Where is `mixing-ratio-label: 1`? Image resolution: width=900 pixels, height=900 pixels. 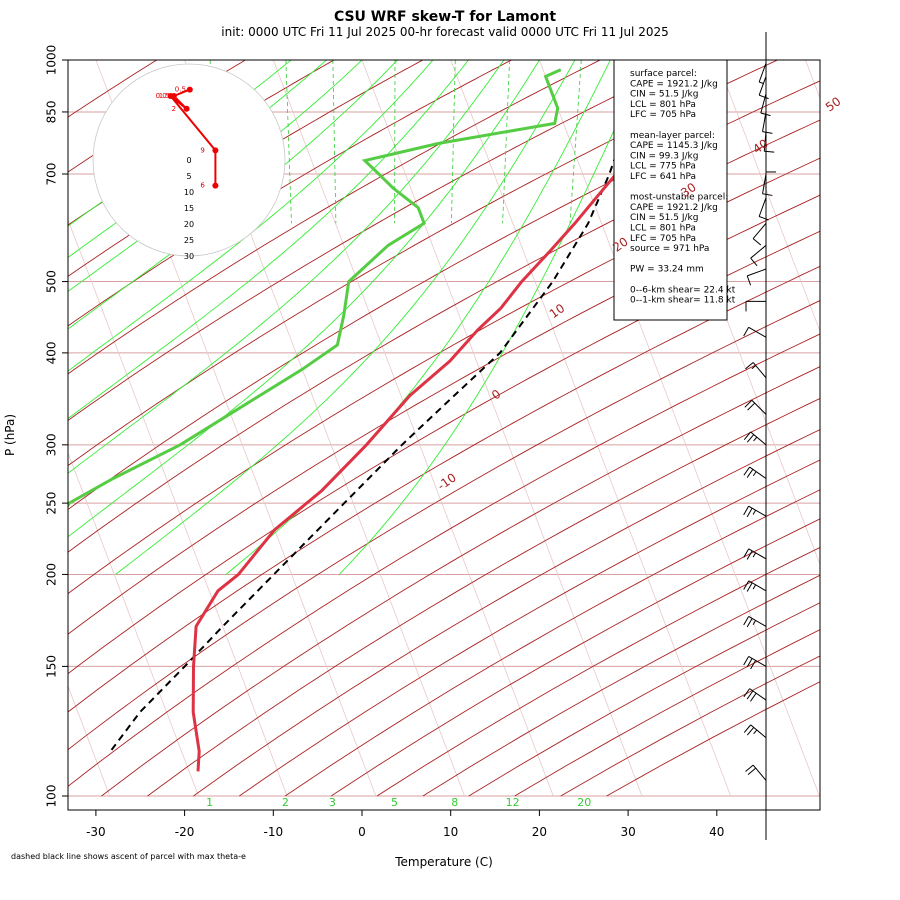
mixing-ratio-label: 1 is located at coordinates (209, 802).